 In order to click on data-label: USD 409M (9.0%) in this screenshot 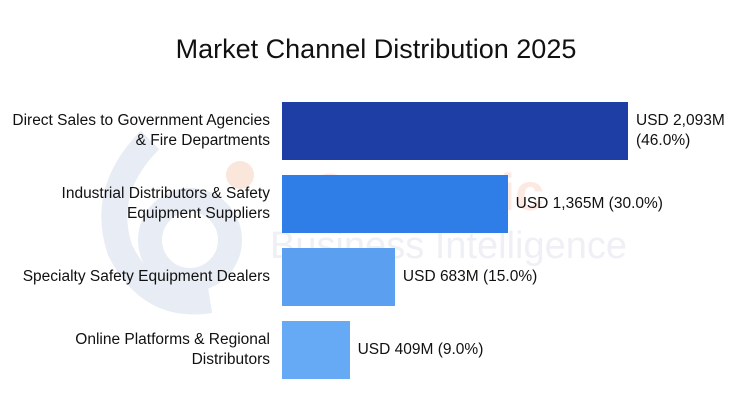, I will do `click(420, 349)`.